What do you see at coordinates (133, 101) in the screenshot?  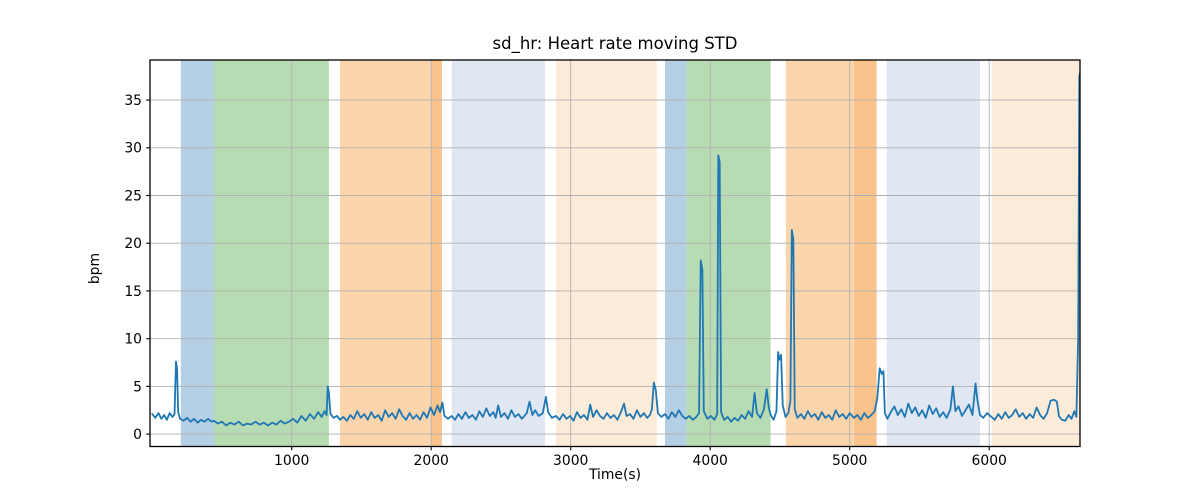 I see `y-tick-label: 35` at bounding box center [133, 101].